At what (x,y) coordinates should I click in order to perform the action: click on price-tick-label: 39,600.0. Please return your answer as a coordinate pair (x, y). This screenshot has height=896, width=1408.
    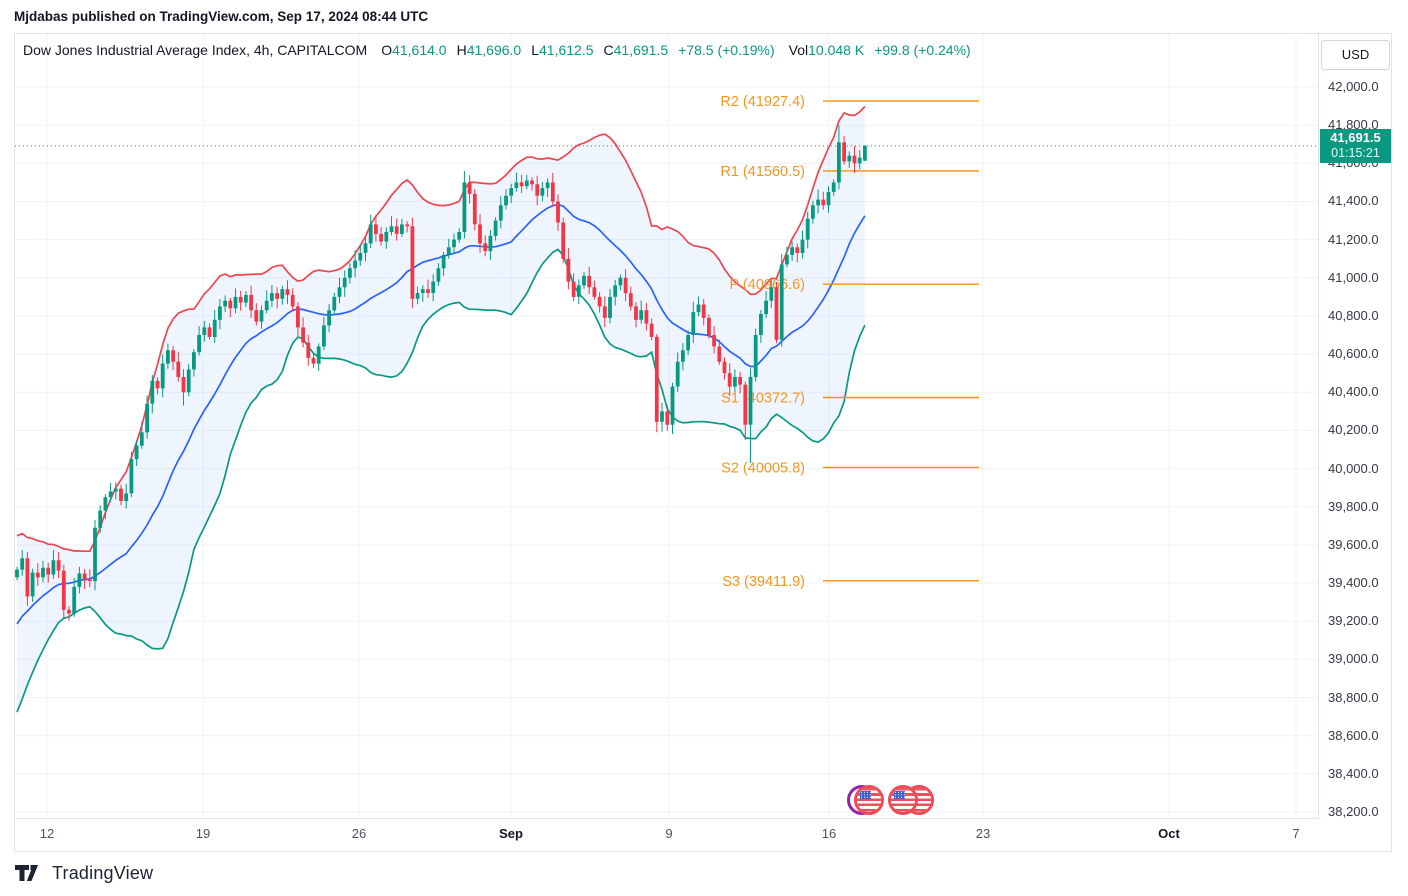
    Looking at the image, I should click on (1353, 544).